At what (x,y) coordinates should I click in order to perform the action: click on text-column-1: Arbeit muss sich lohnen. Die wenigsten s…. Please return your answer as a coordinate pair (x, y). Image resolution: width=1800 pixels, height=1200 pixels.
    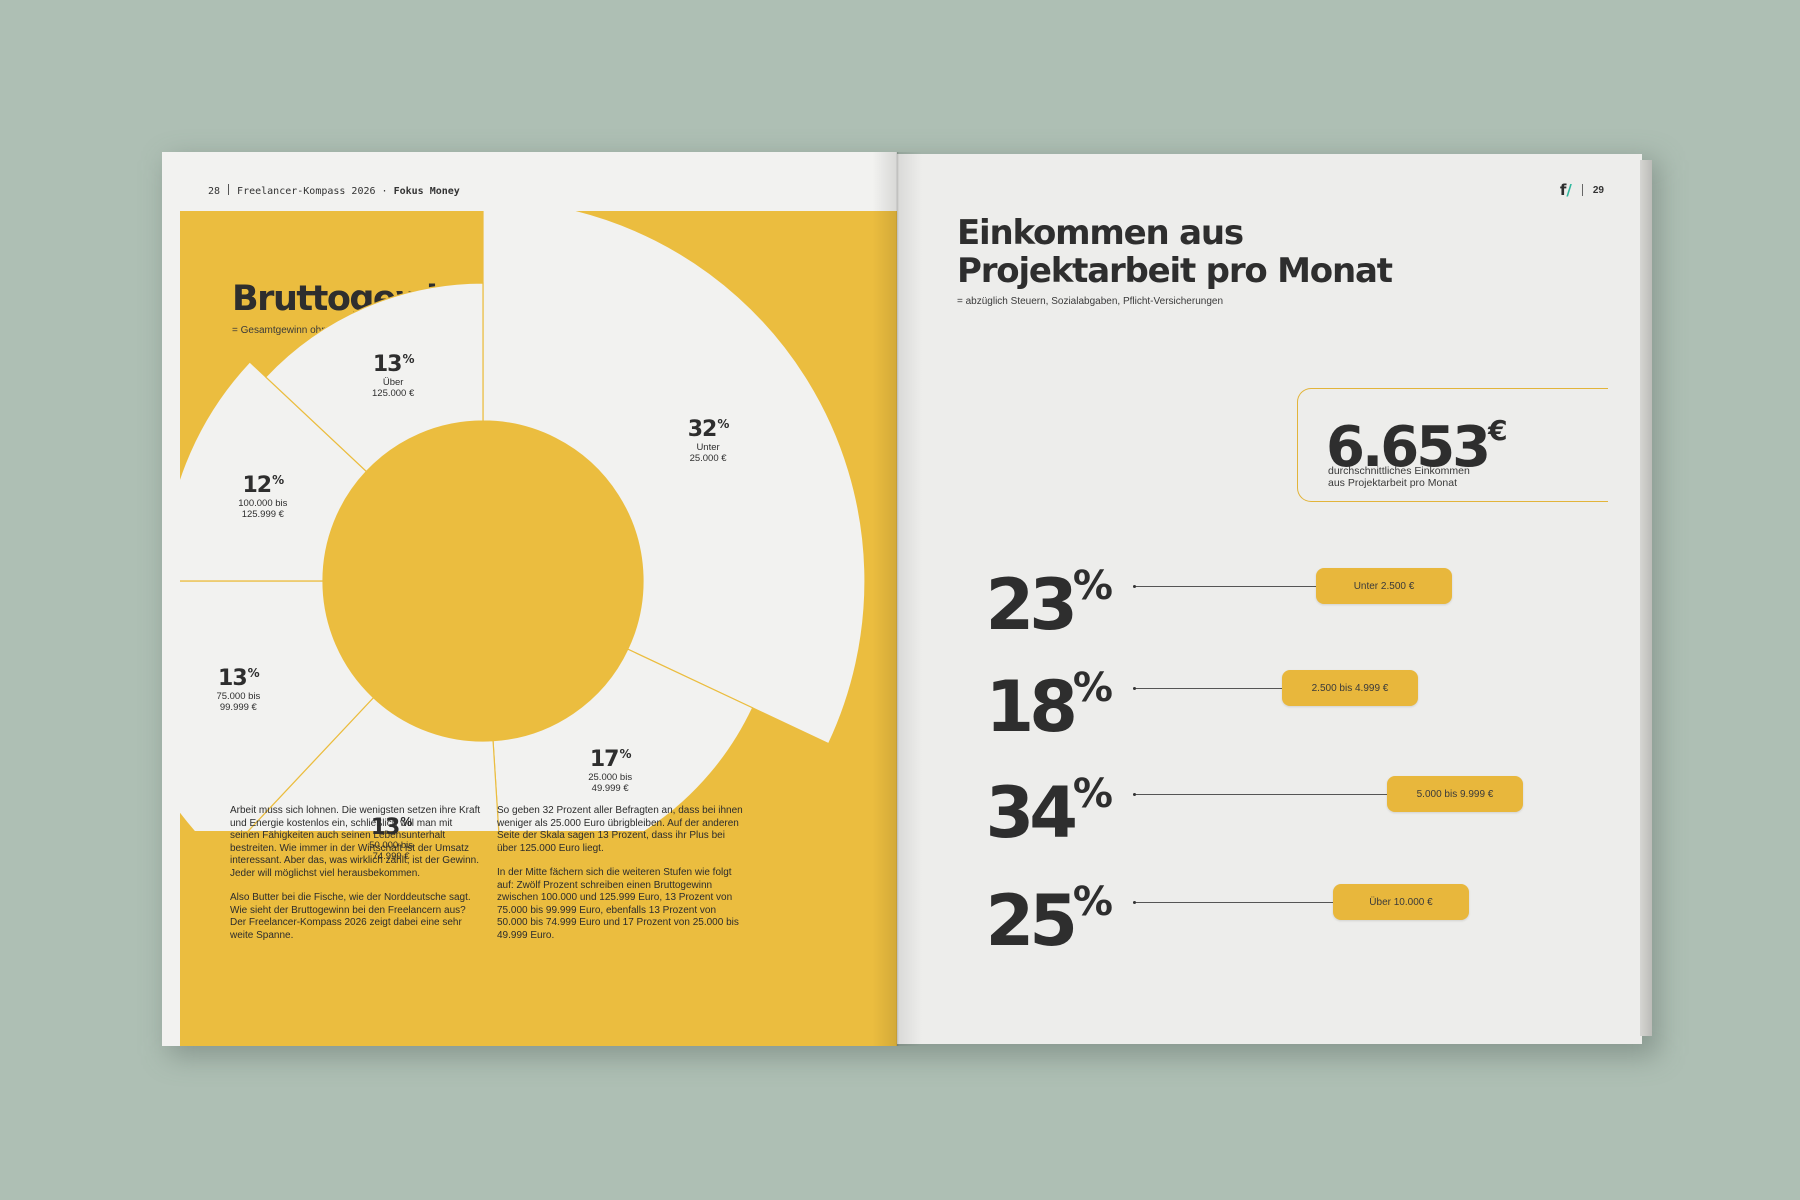
    Looking at the image, I should click on (356, 879).